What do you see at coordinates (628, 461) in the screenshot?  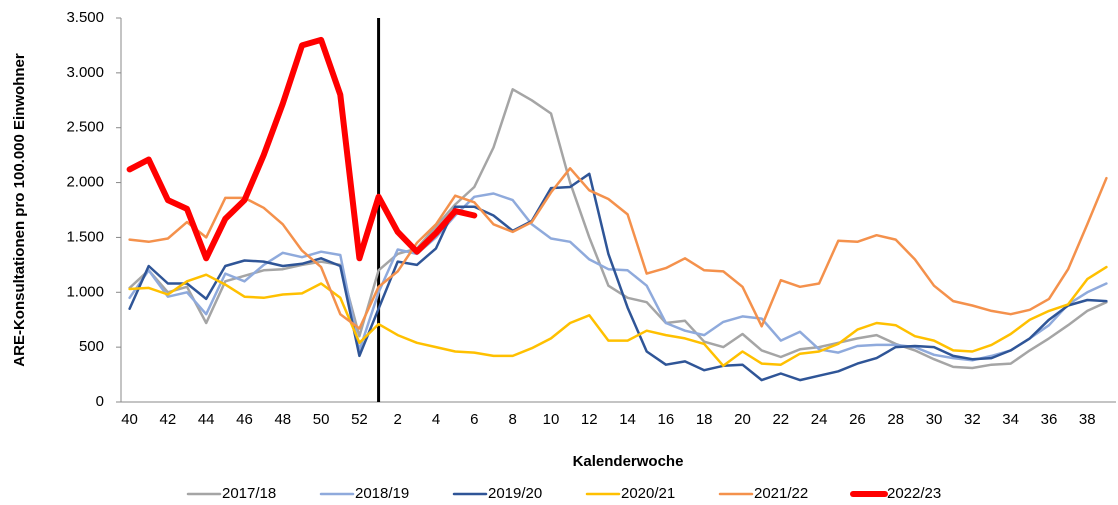 I see `x-axis-title: Kalenderwoche` at bounding box center [628, 461].